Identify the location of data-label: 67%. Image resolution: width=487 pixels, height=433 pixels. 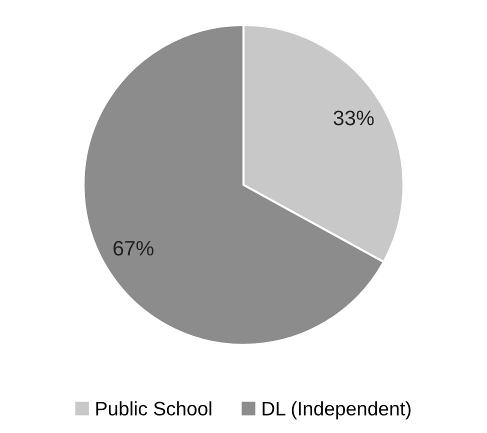
(134, 248).